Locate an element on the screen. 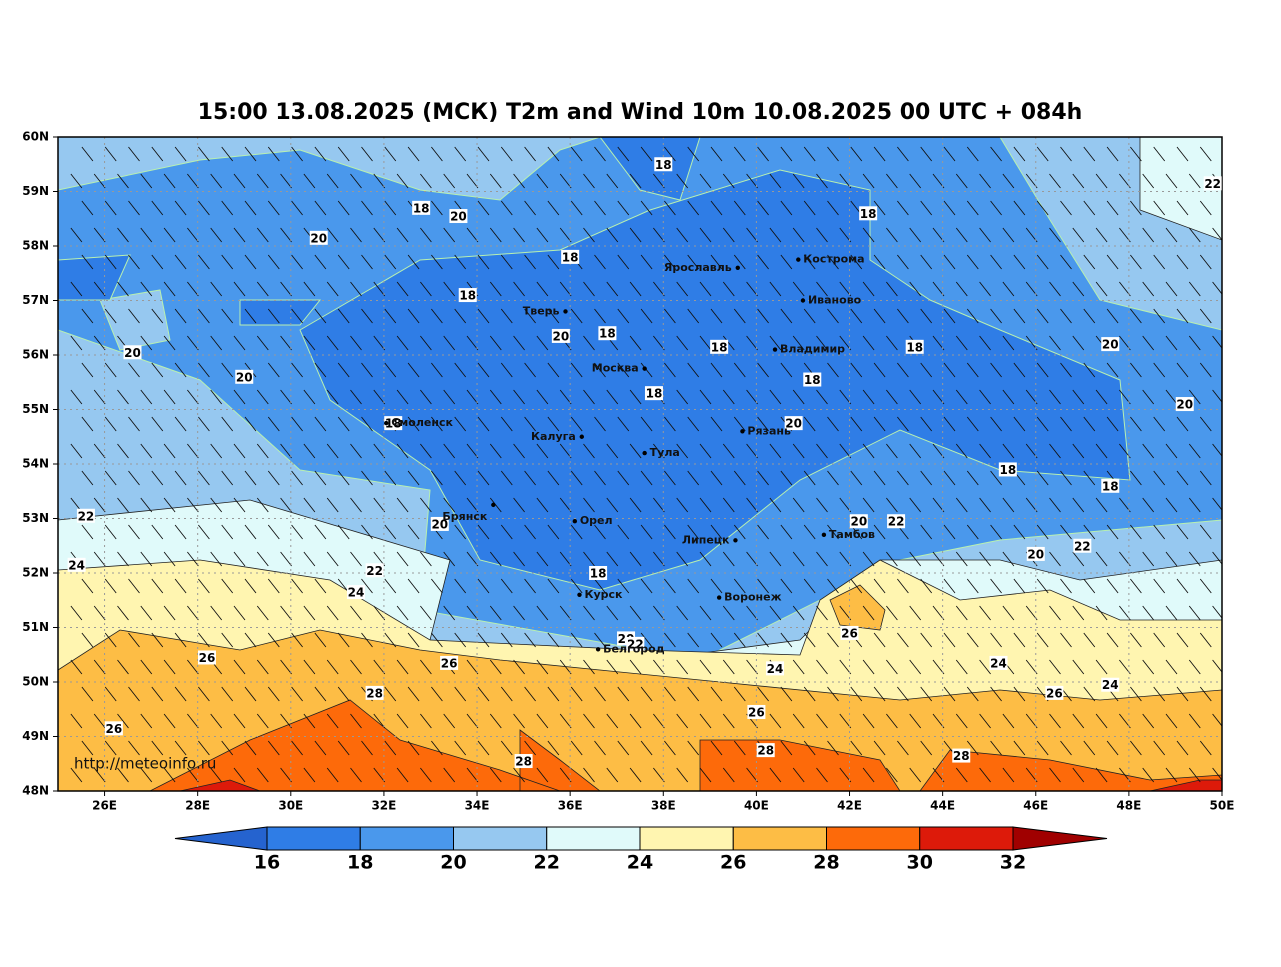  lon-tick-label: 28E is located at coordinates (197, 806).